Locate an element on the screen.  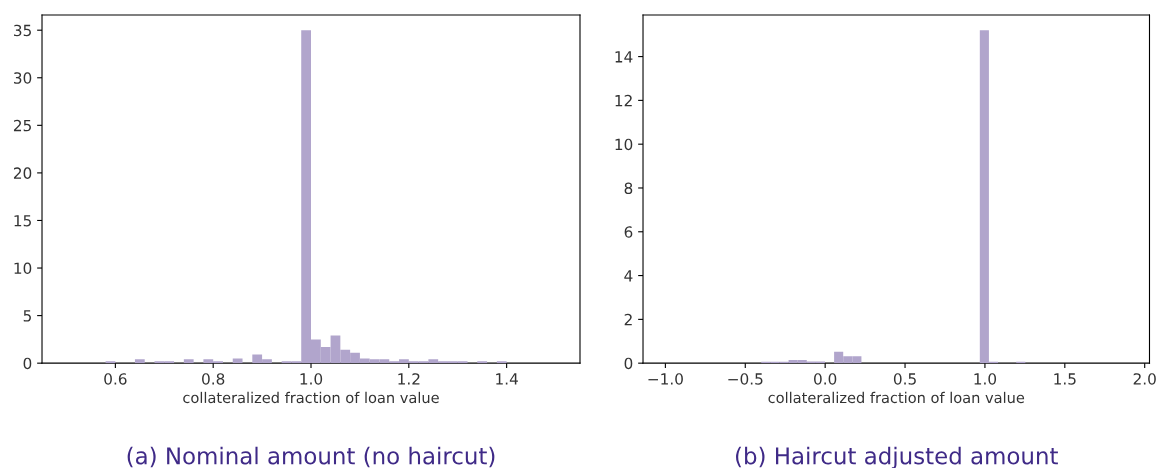
y-tick-label: 4 is located at coordinates (628, 276).